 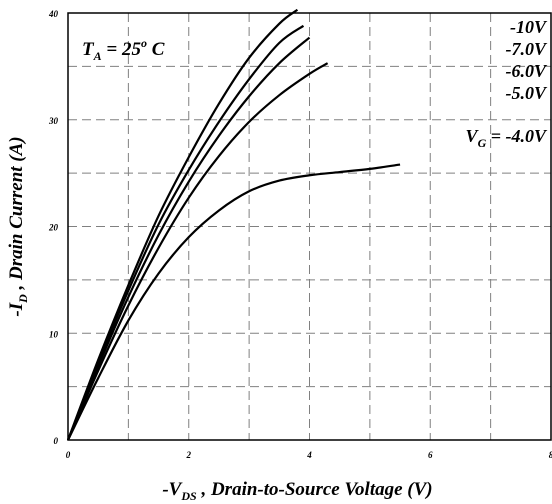 I want to click on y-tick-label: 10, so click(x=54, y=334).